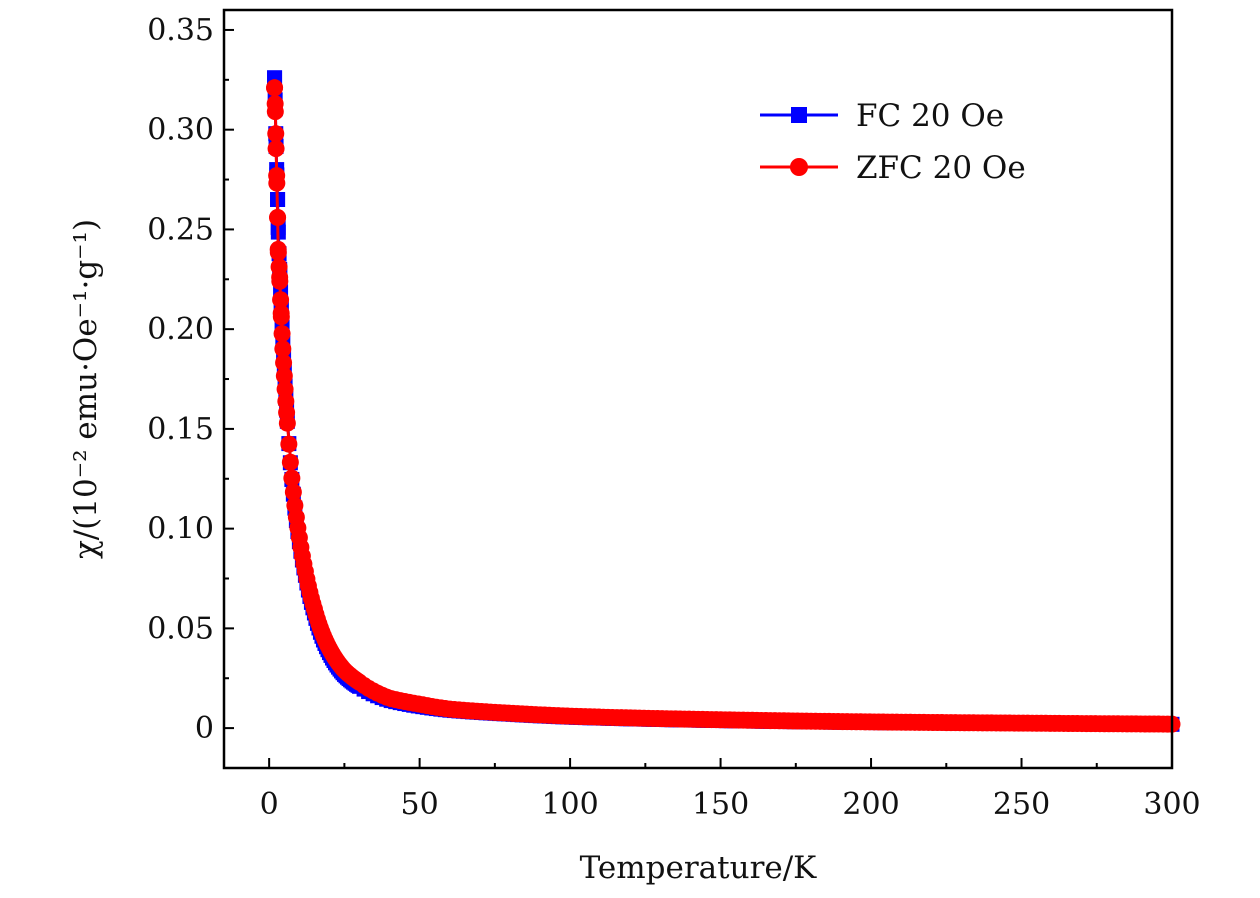 The height and width of the screenshot is (898, 1260). Describe the element at coordinates (1021, 804) in the screenshot. I see `x-tick-label: 250` at that location.